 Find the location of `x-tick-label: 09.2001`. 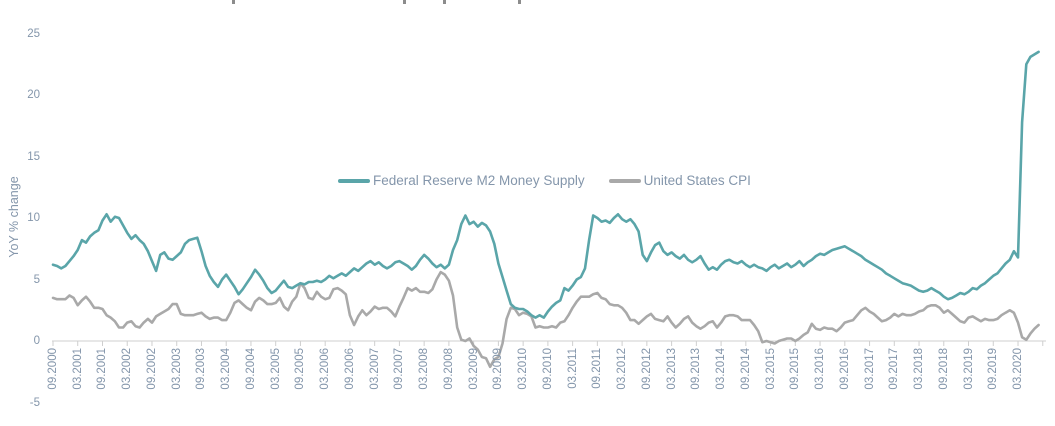

x-tick-label: 09.2001 is located at coordinates (102, 369).